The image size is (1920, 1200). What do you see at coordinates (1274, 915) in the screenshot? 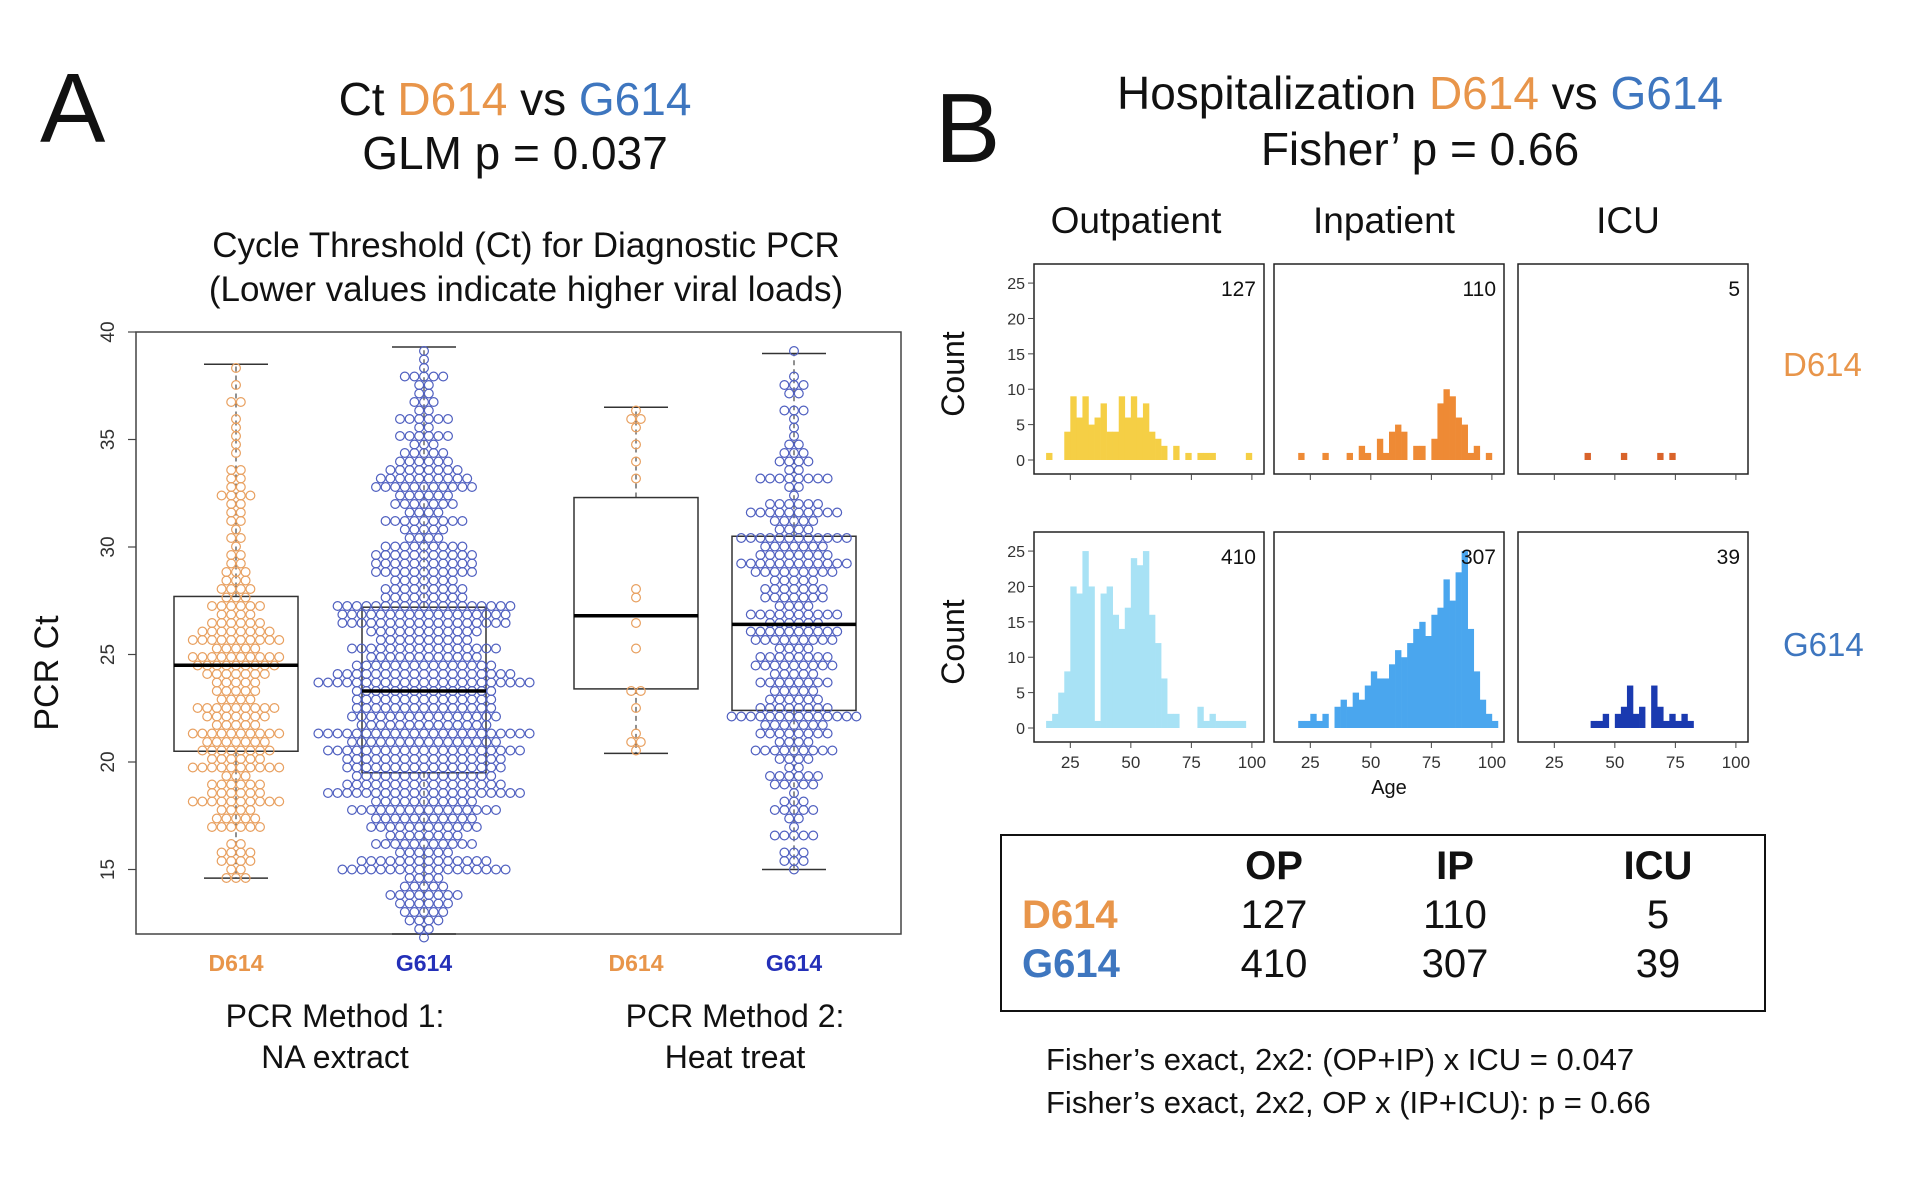
I see `table-cell: 127` at bounding box center [1274, 915].